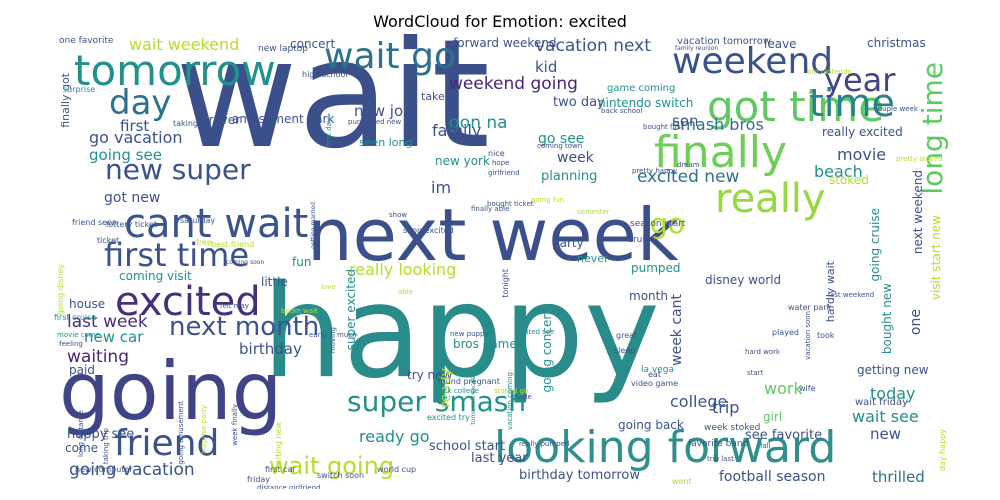 Image resolution: width=1000 pixels, height=500 pixels. What do you see at coordinates (140, 103) in the screenshot?
I see `word-day: day` at bounding box center [140, 103].